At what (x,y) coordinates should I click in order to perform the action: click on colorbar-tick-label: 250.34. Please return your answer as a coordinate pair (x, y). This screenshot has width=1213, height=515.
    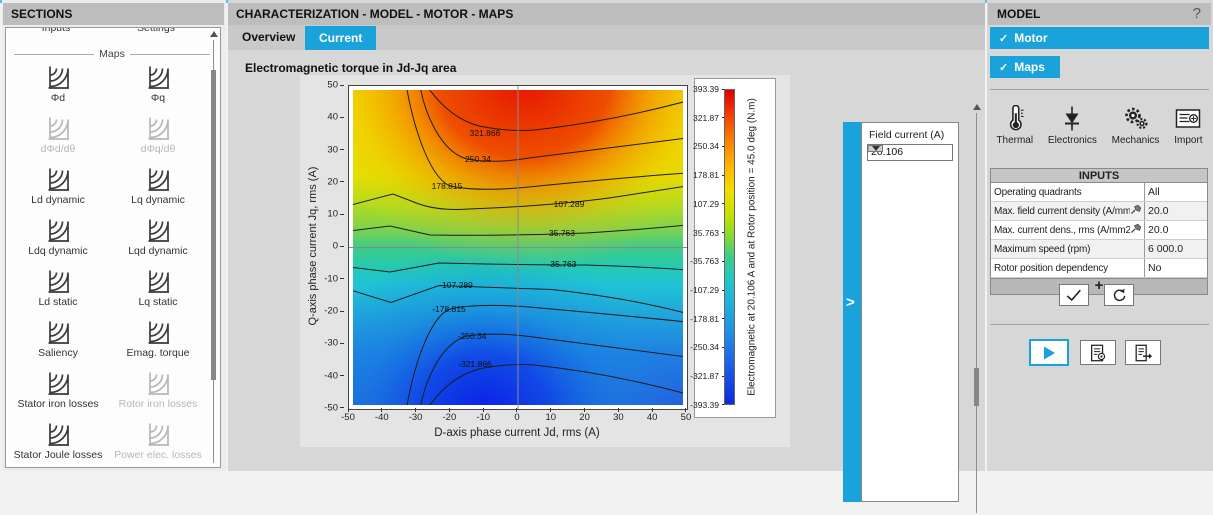
    Looking at the image, I should click on (706, 146).